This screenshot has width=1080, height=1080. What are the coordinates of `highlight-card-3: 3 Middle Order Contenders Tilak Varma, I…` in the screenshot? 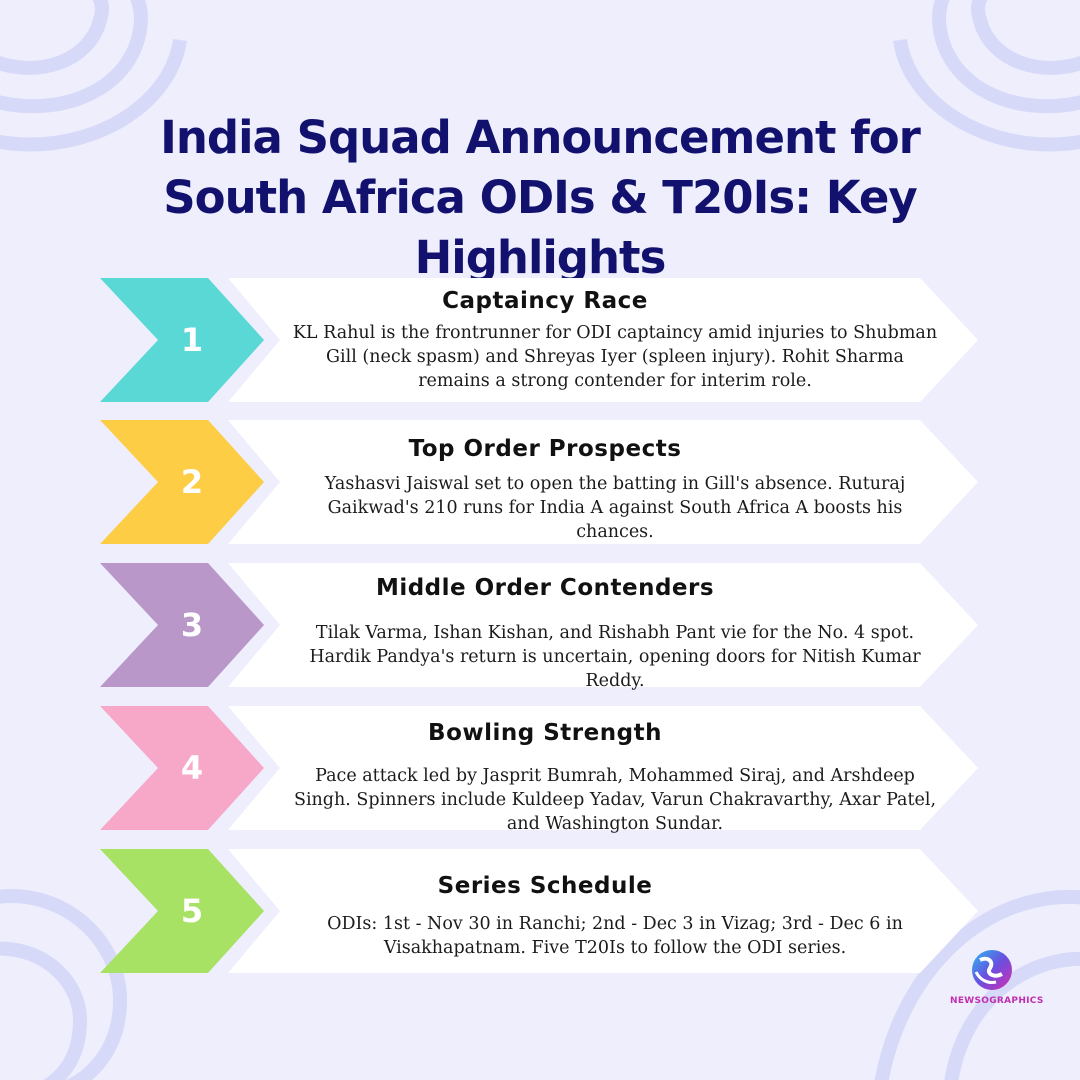 It's located at (540, 627).